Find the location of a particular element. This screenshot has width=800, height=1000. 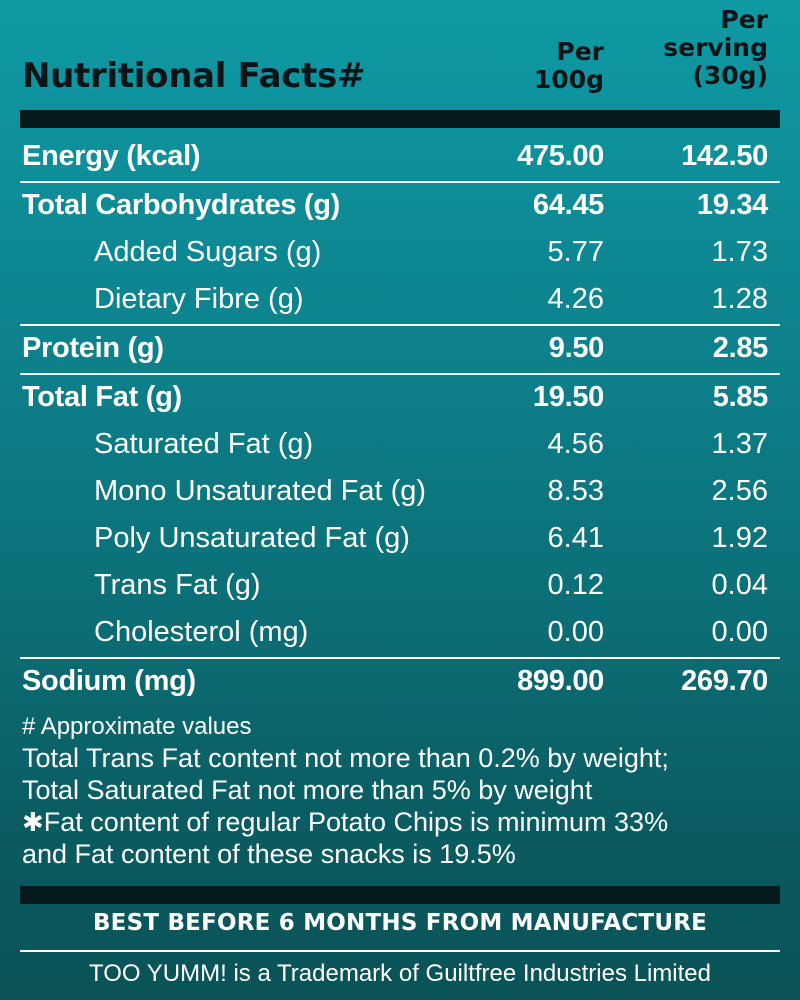

nutrient-row: Poly Unsaturated Fat (g) 6.41 1.92 is located at coordinates (400, 539).